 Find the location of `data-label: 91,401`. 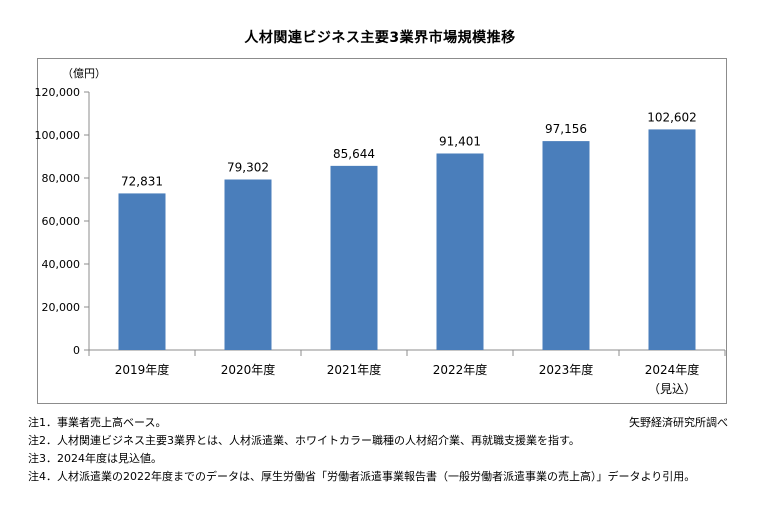

data-label: 91,401 is located at coordinates (460, 141).